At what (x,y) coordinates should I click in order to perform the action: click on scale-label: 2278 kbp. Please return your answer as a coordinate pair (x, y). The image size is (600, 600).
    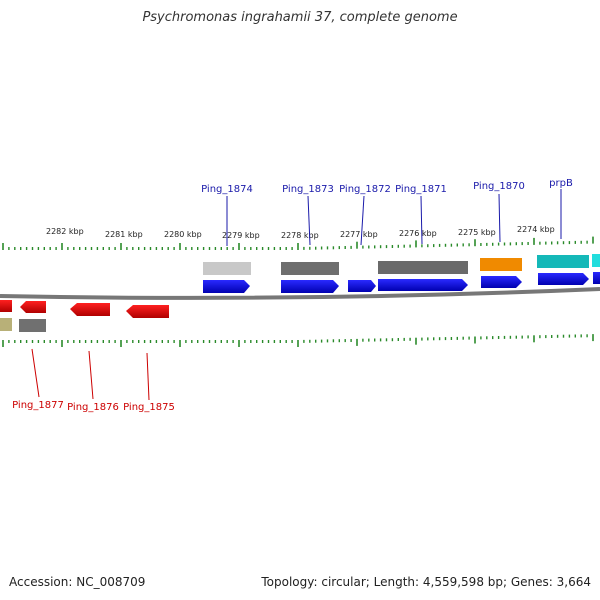
    Looking at the image, I should click on (300, 235).